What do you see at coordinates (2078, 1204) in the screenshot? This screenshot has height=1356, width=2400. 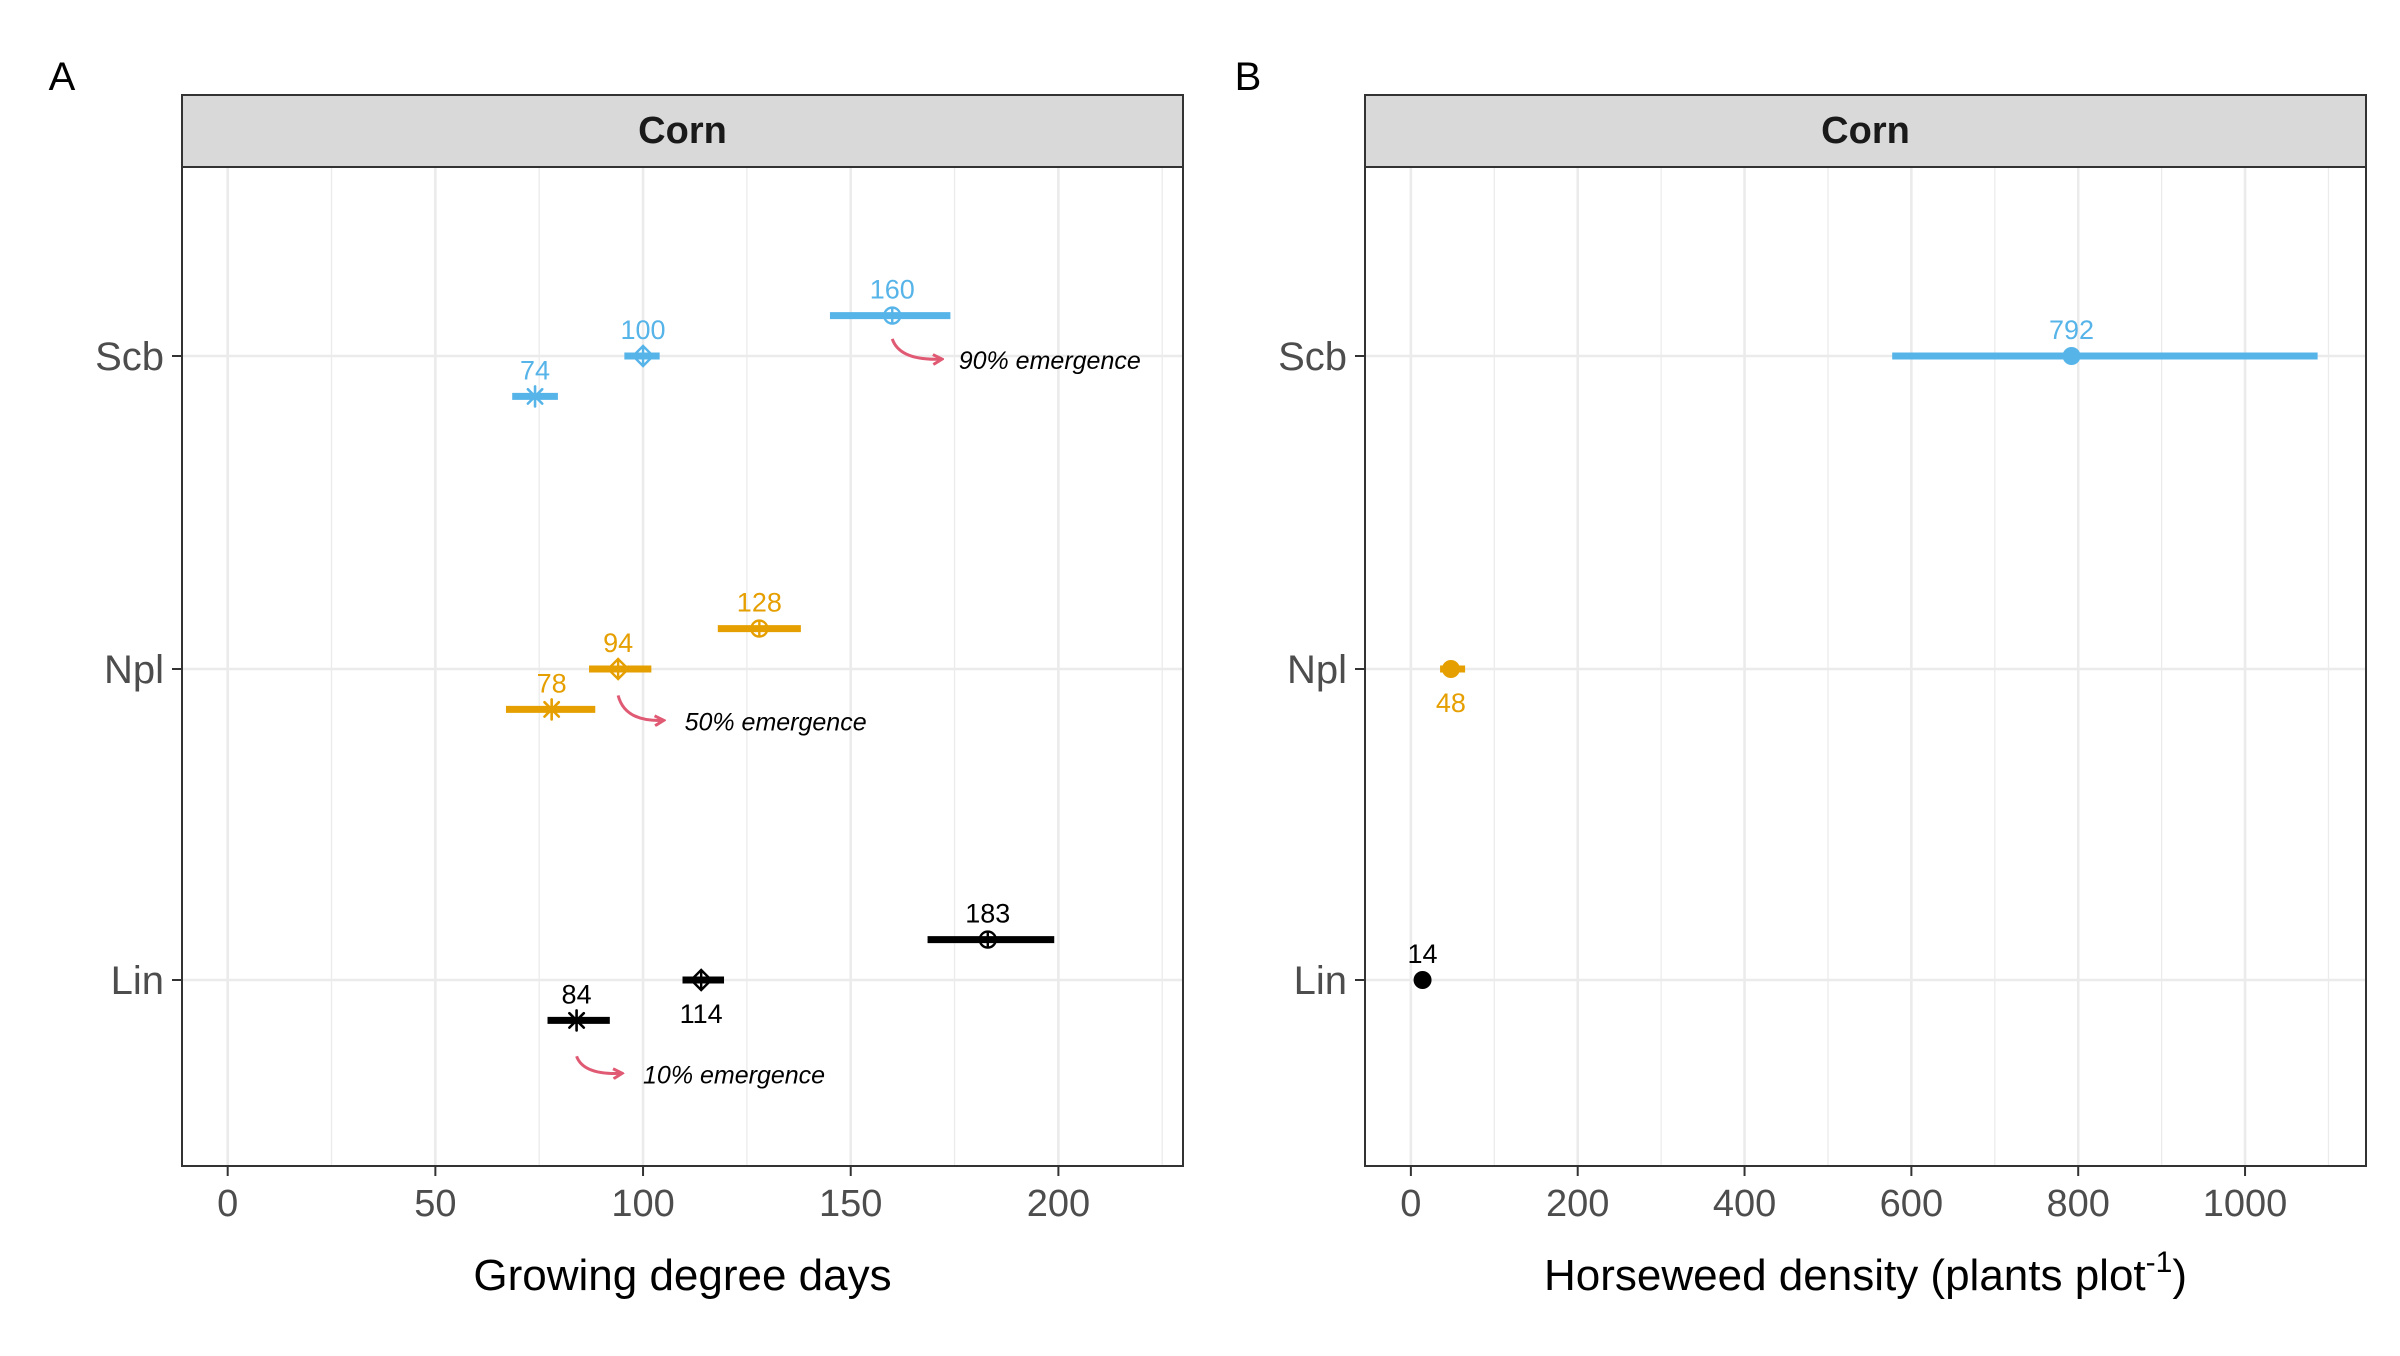 I see `x-tick-label: 800` at bounding box center [2078, 1204].